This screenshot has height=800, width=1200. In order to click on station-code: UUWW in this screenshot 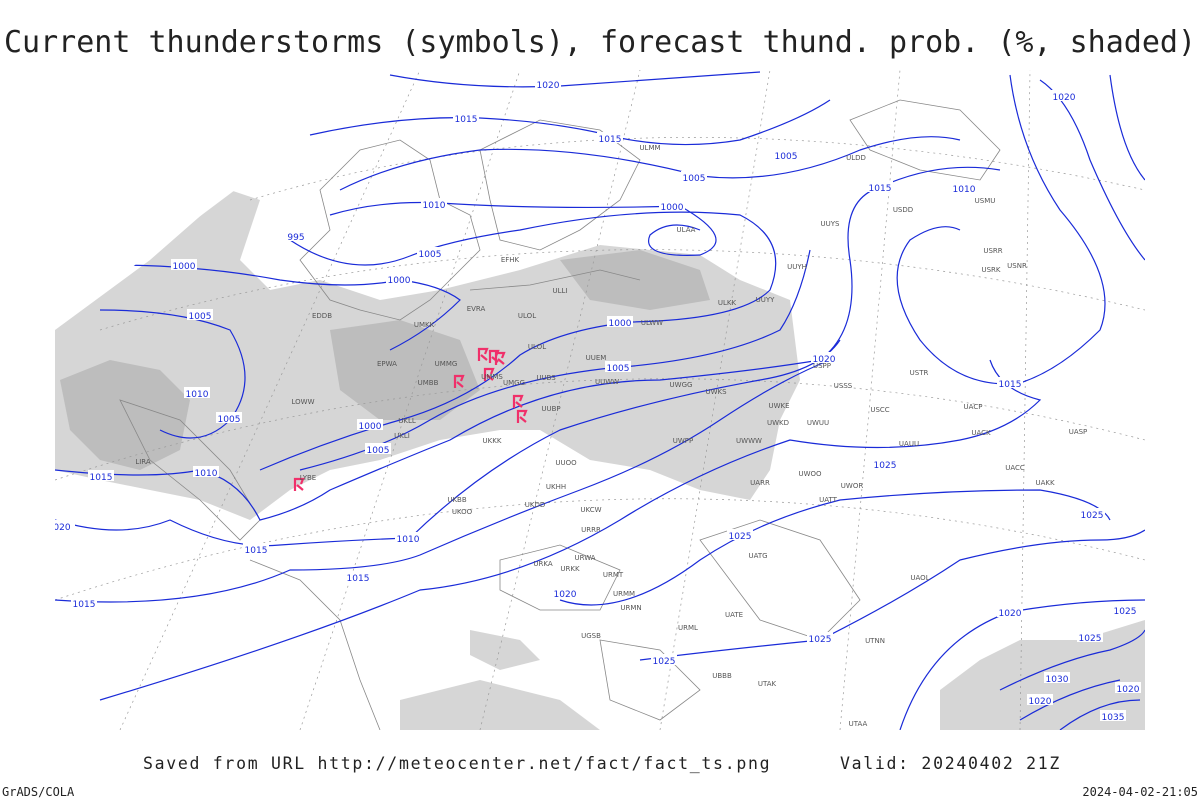, I will do `click(607, 382)`.